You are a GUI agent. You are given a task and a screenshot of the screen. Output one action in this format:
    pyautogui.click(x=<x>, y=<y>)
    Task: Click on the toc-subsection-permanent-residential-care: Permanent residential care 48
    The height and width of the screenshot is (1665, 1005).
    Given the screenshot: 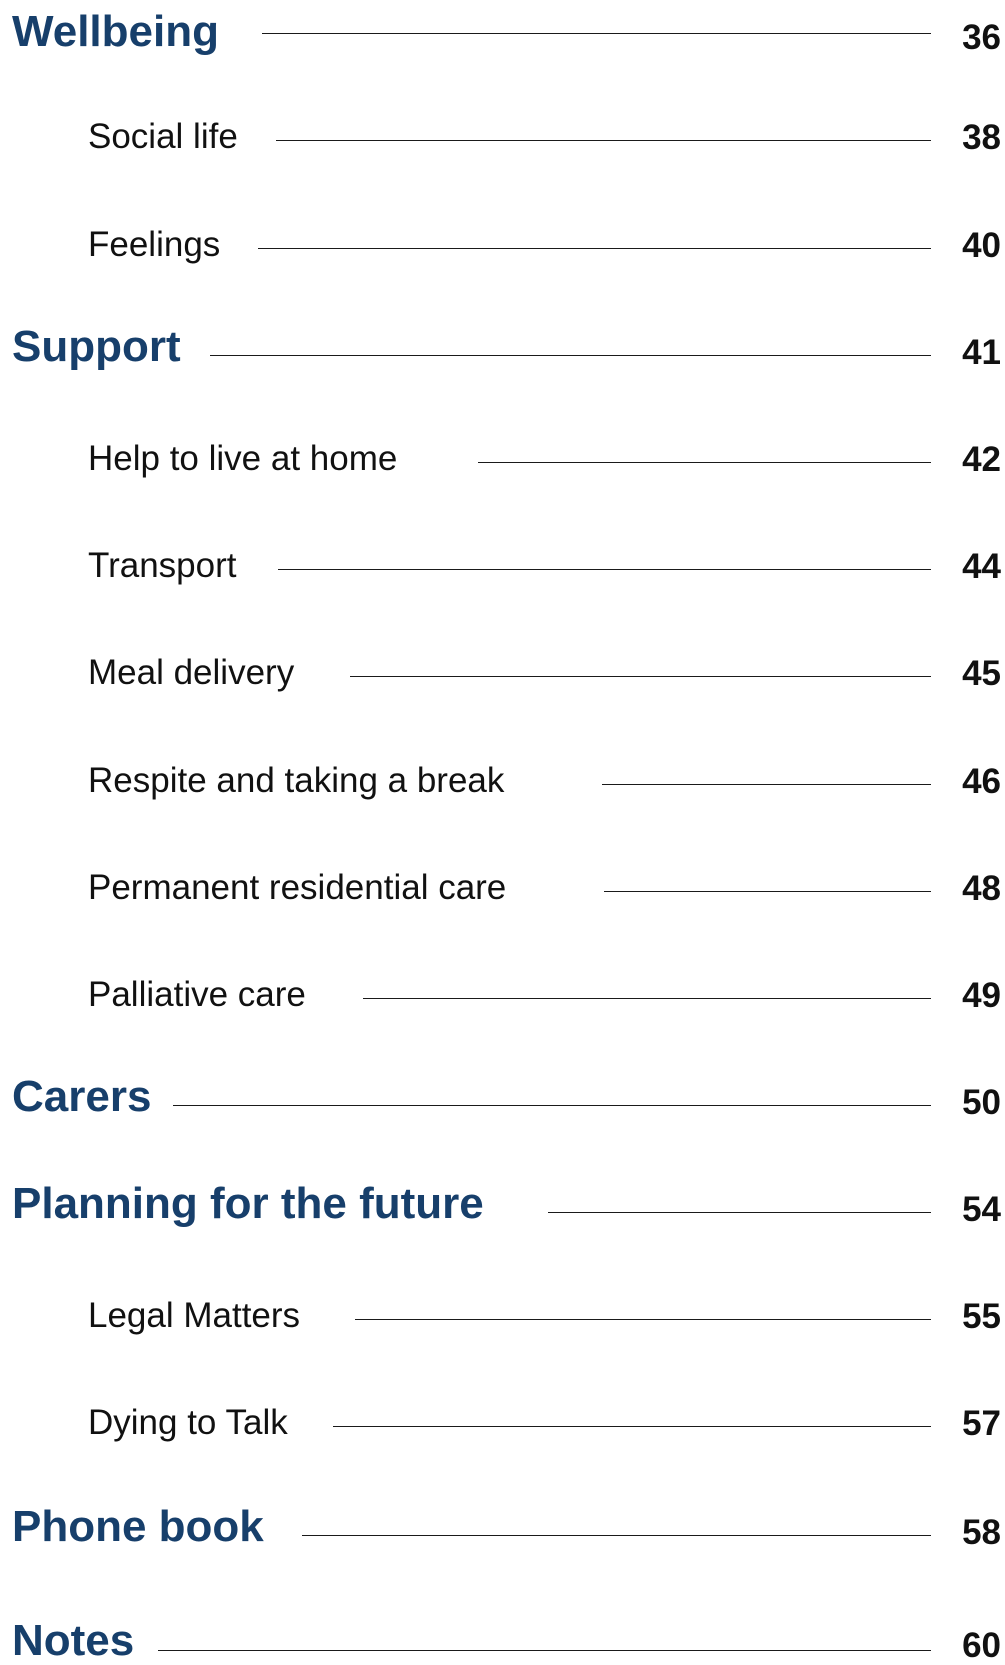 What is the action you would take?
    pyautogui.click(x=502, y=889)
    